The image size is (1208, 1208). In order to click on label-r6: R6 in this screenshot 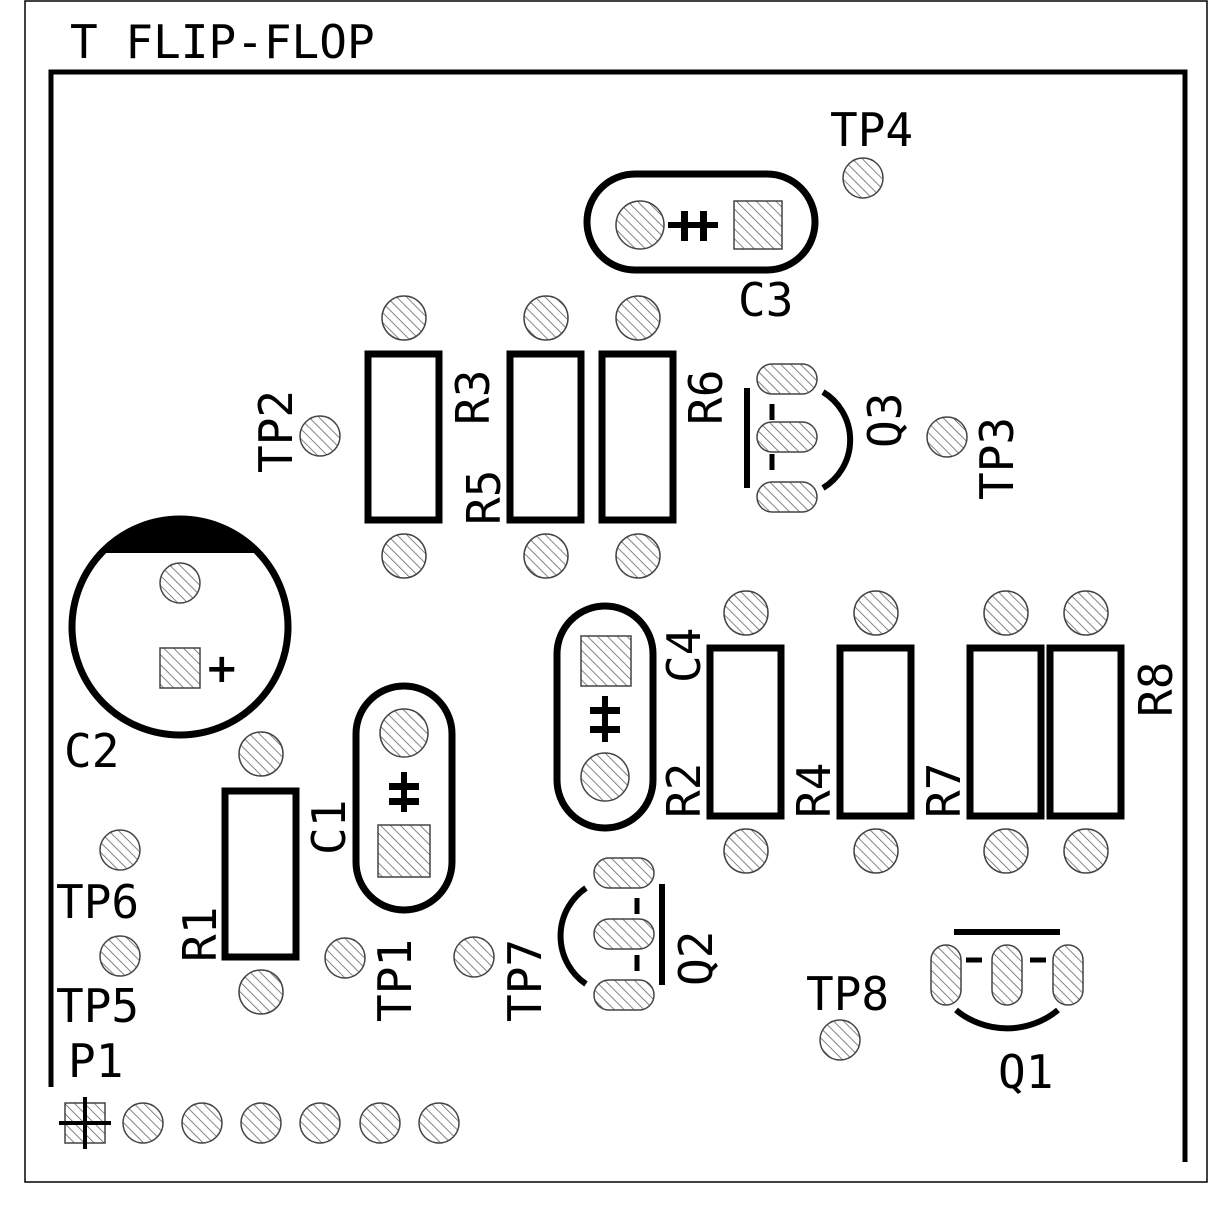, I will do `click(706, 397)`.